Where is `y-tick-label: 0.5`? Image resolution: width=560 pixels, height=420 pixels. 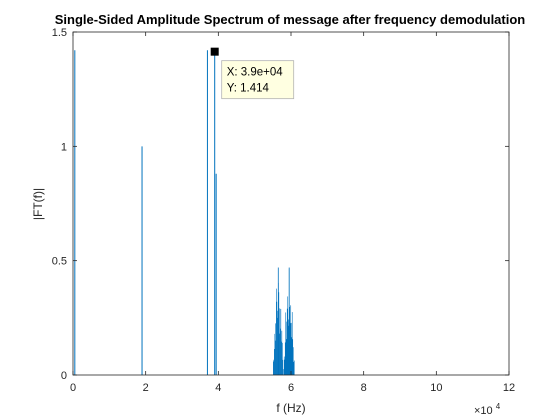 y-tick-label: 0.5 is located at coordinates (59, 262).